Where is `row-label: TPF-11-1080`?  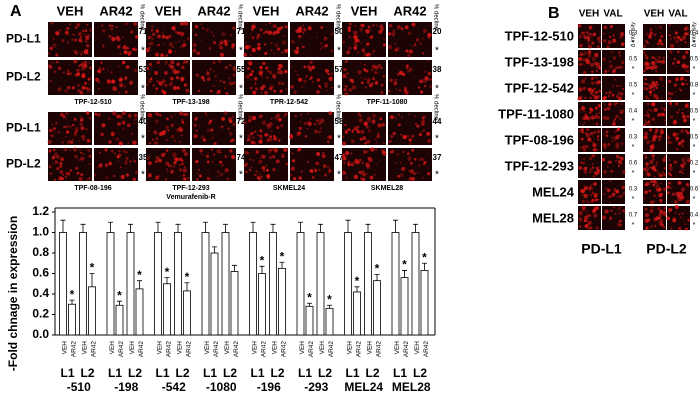
row-label: TPF-11-1080 is located at coordinates (536, 113).